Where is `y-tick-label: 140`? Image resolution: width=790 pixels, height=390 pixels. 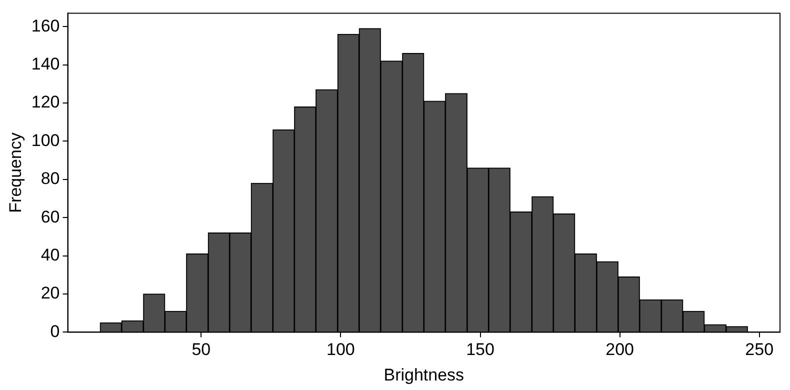 y-tick-label: 140 is located at coordinates (45, 64).